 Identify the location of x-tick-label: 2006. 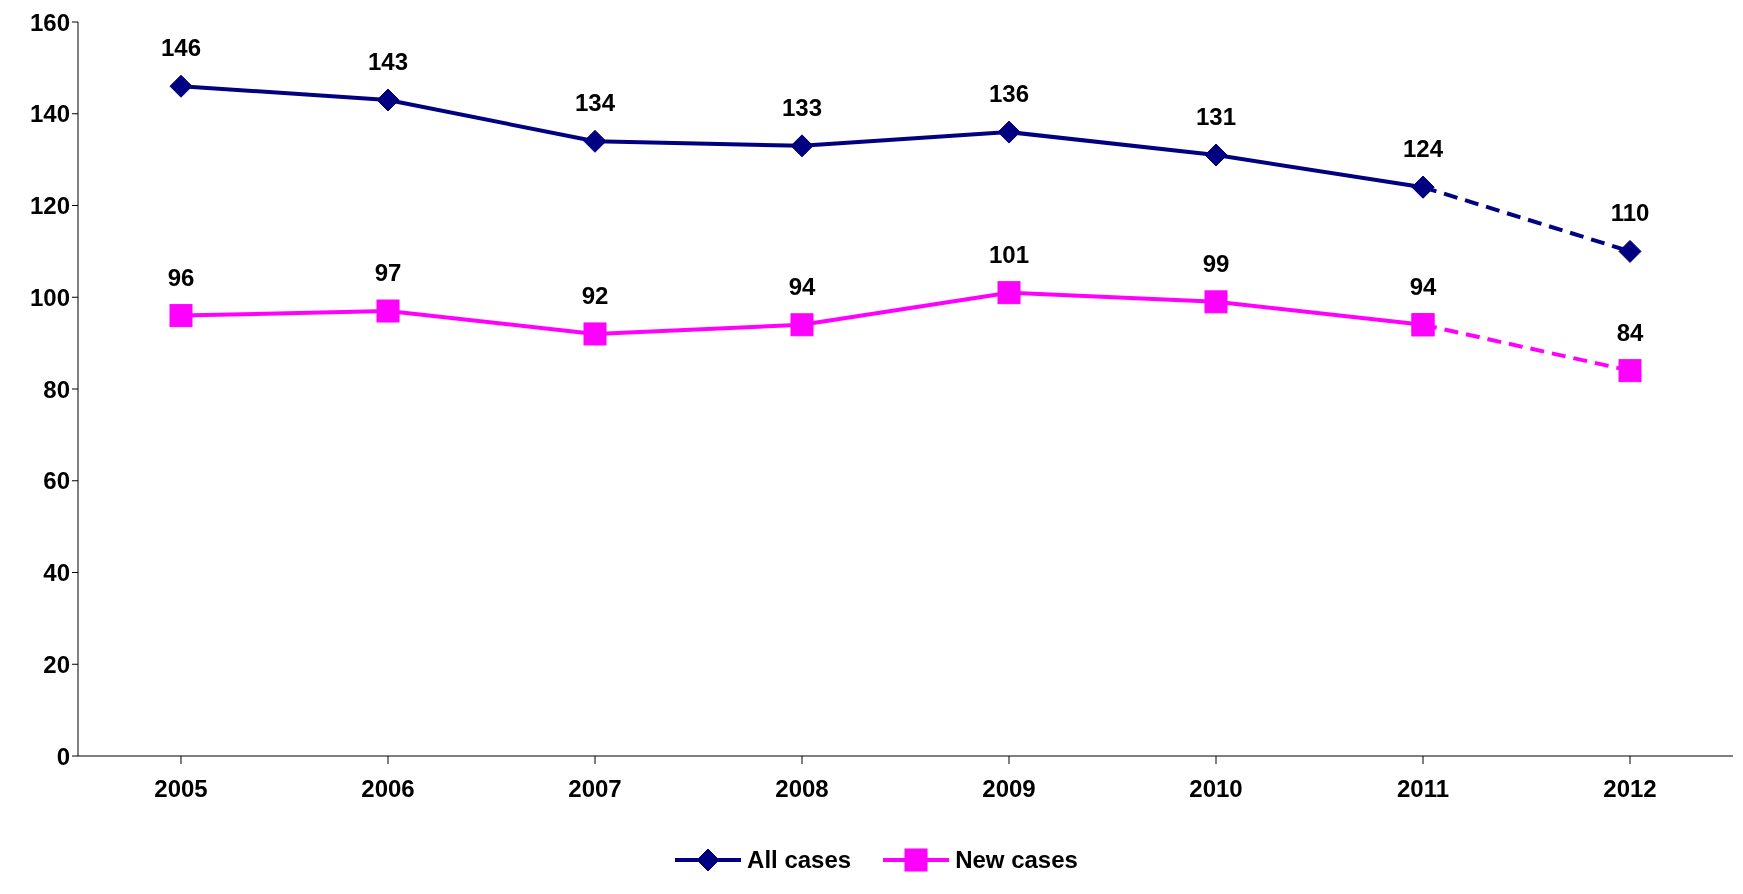
(388, 789).